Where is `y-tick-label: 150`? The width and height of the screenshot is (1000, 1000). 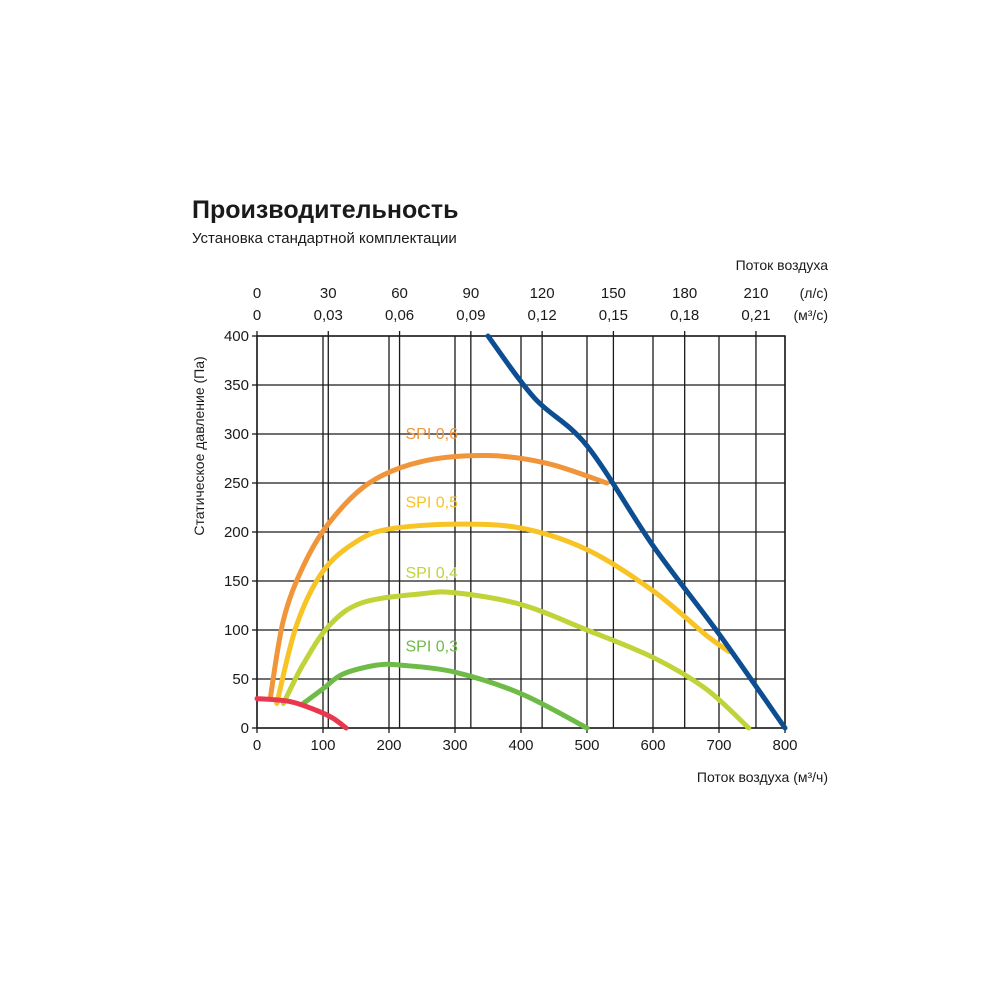 y-tick-label: 150 is located at coordinates (236, 581).